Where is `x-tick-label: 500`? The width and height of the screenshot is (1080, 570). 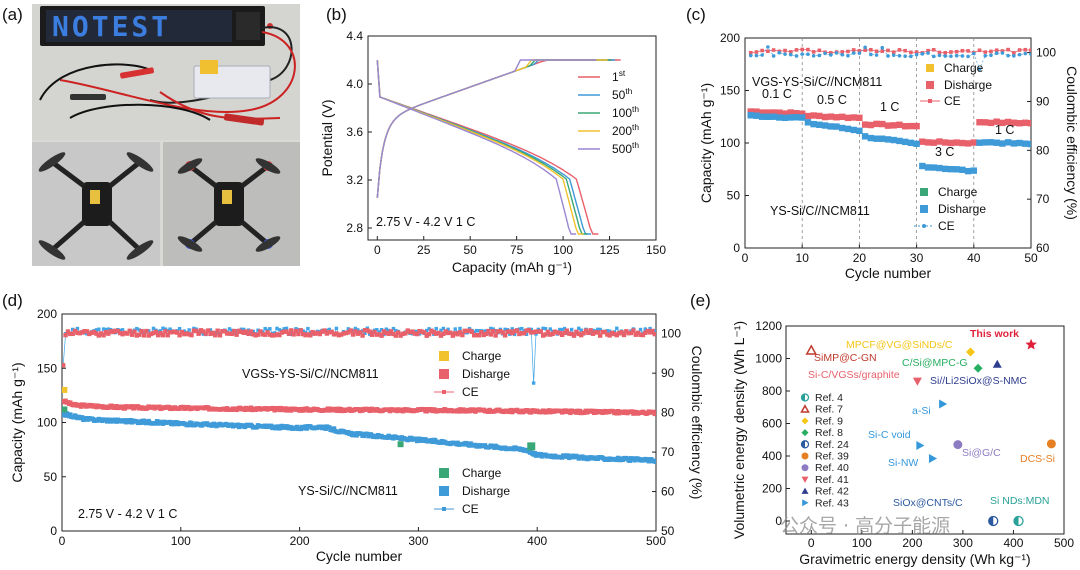 x-tick-label: 500 is located at coordinates (656, 541).